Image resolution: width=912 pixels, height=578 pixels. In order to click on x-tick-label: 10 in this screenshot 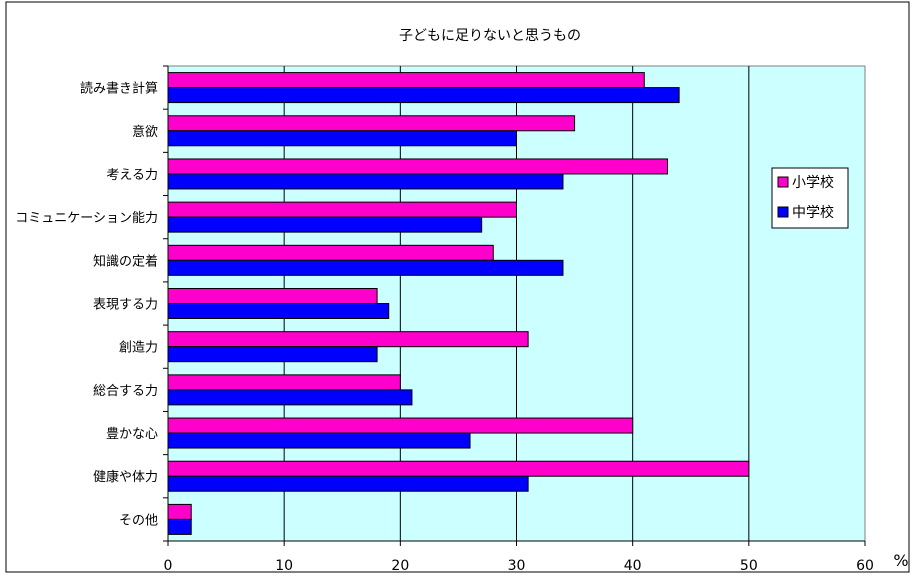, I will do `click(284, 566)`.